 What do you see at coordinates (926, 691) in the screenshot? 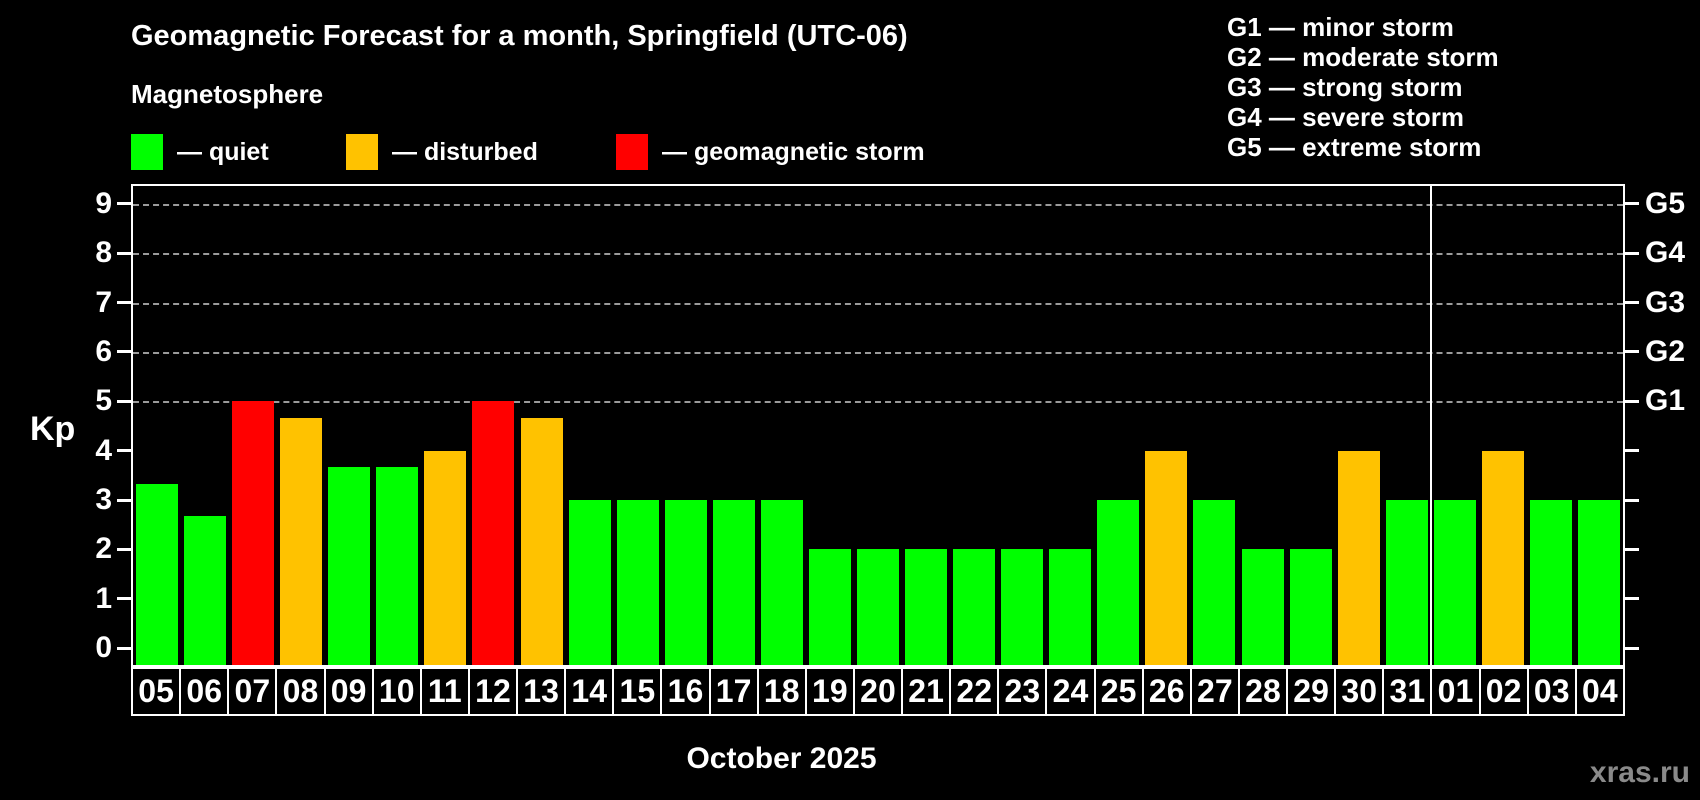
I see `day-label-21: 21` at bounding box center [926, 691].